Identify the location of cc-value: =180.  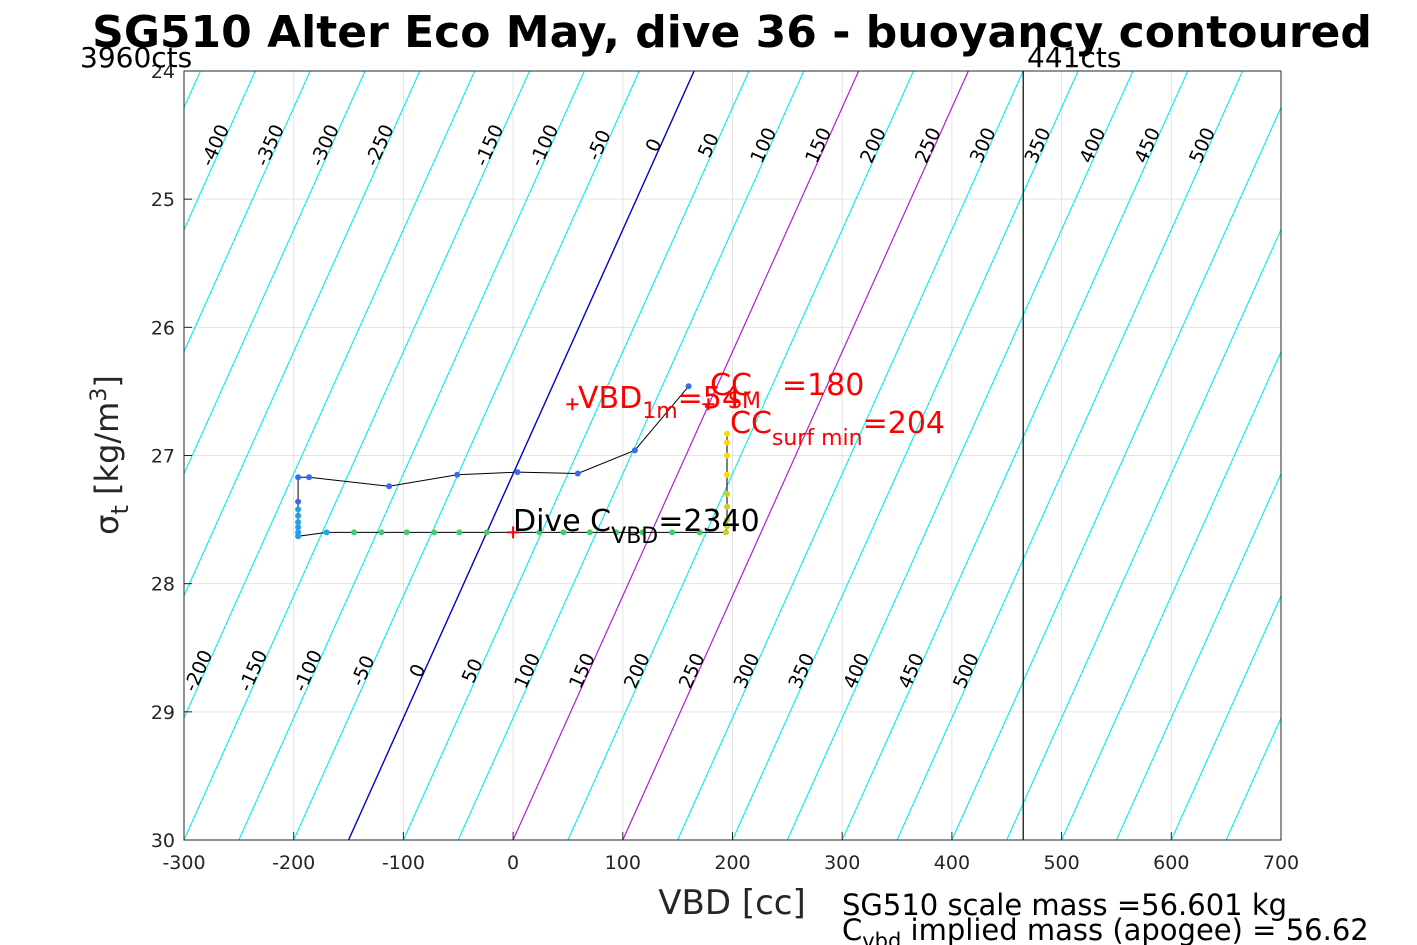
(823, 385).